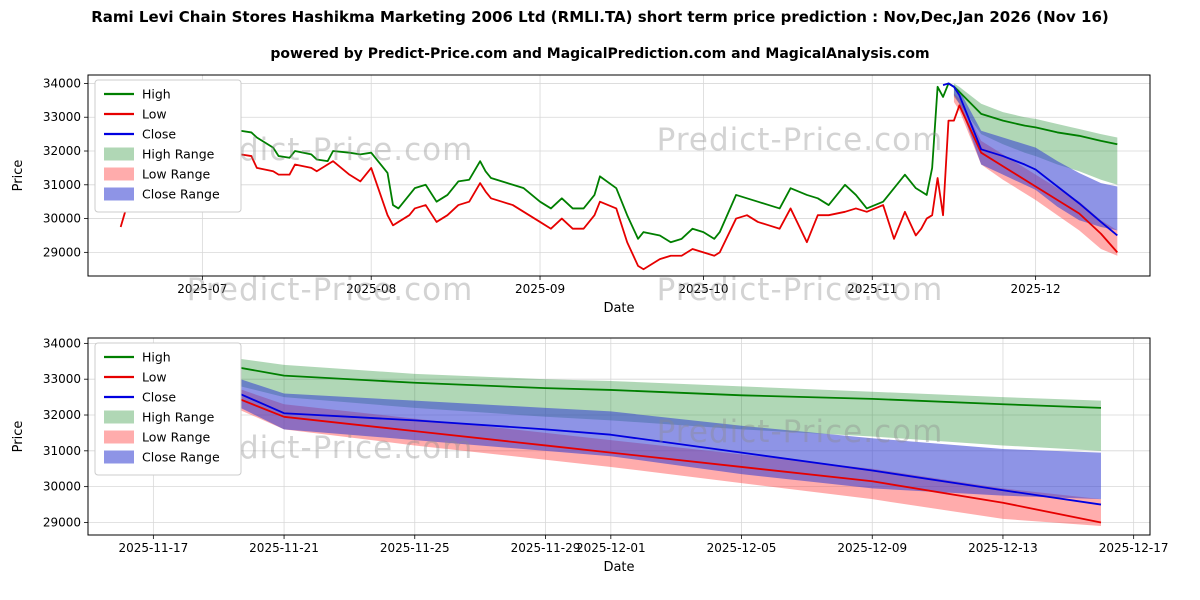 This screenshot has width=1200, height=600. I want to click on x-tick-label: 2025-11-25, so click(415, 548).